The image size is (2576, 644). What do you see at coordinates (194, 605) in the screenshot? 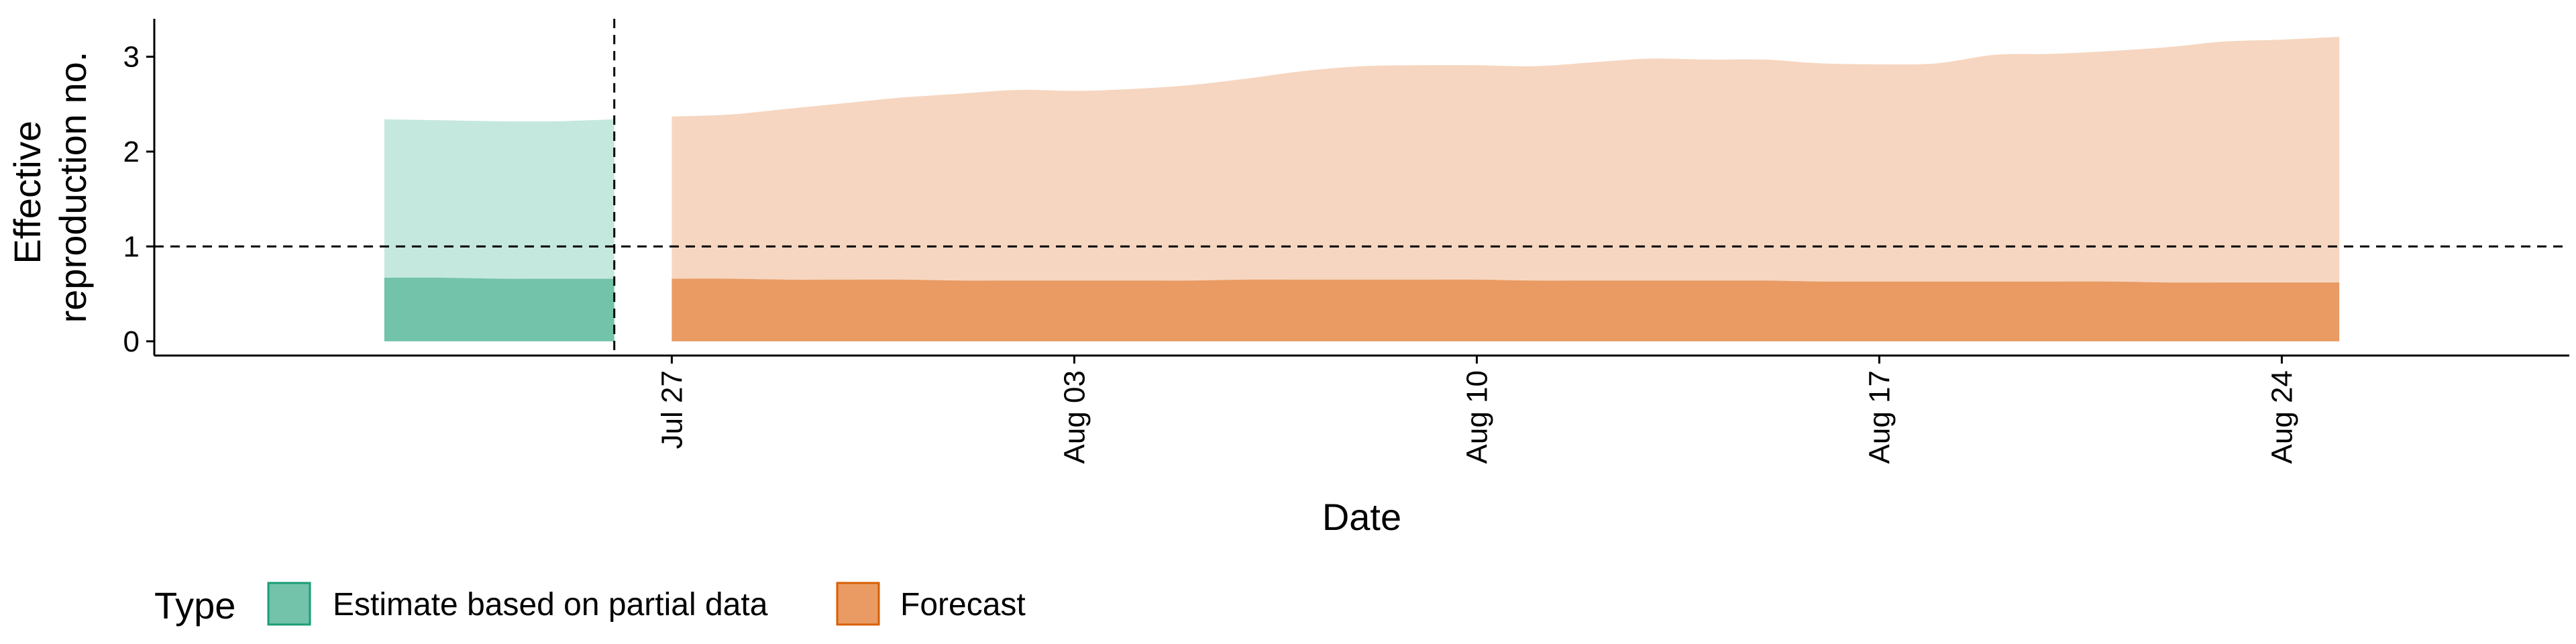
I see `legend-title: Type` at bounding box center [194, 605].